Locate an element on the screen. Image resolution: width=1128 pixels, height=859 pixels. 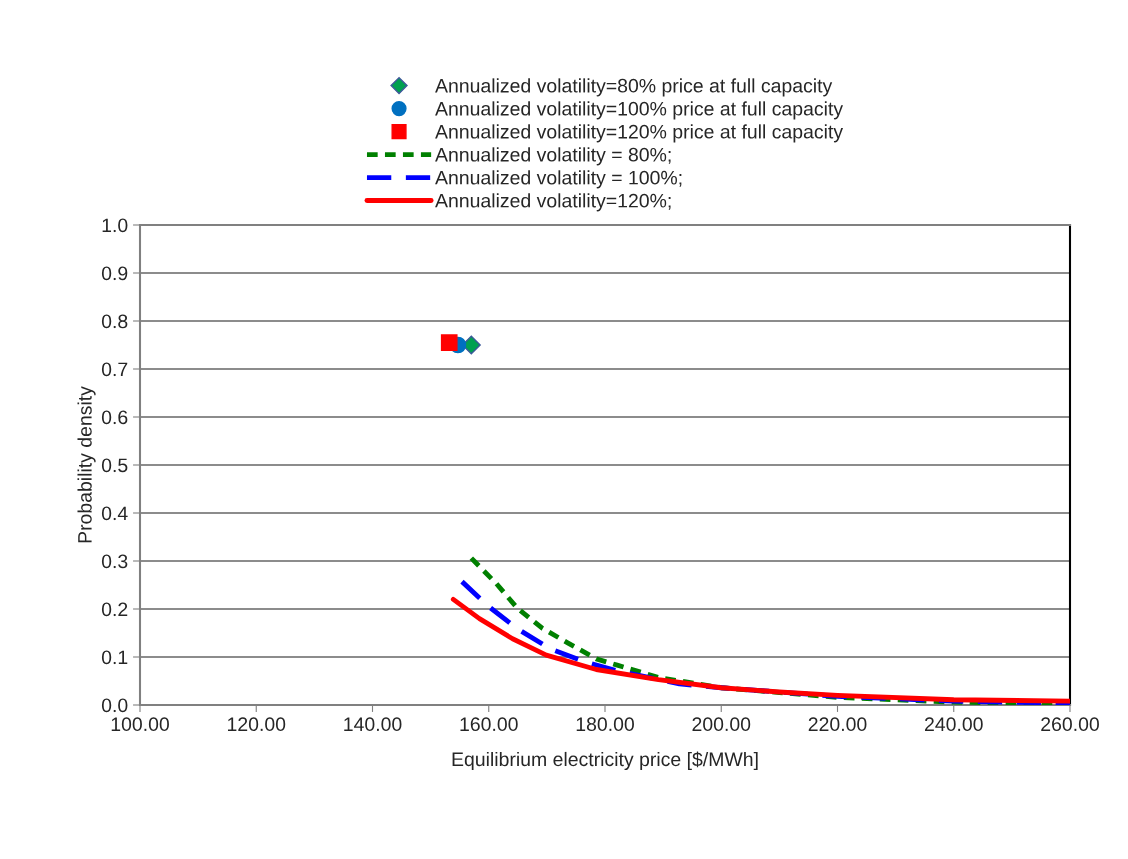
x-tick-label: 200.00 is located at coordinates (721, 724).